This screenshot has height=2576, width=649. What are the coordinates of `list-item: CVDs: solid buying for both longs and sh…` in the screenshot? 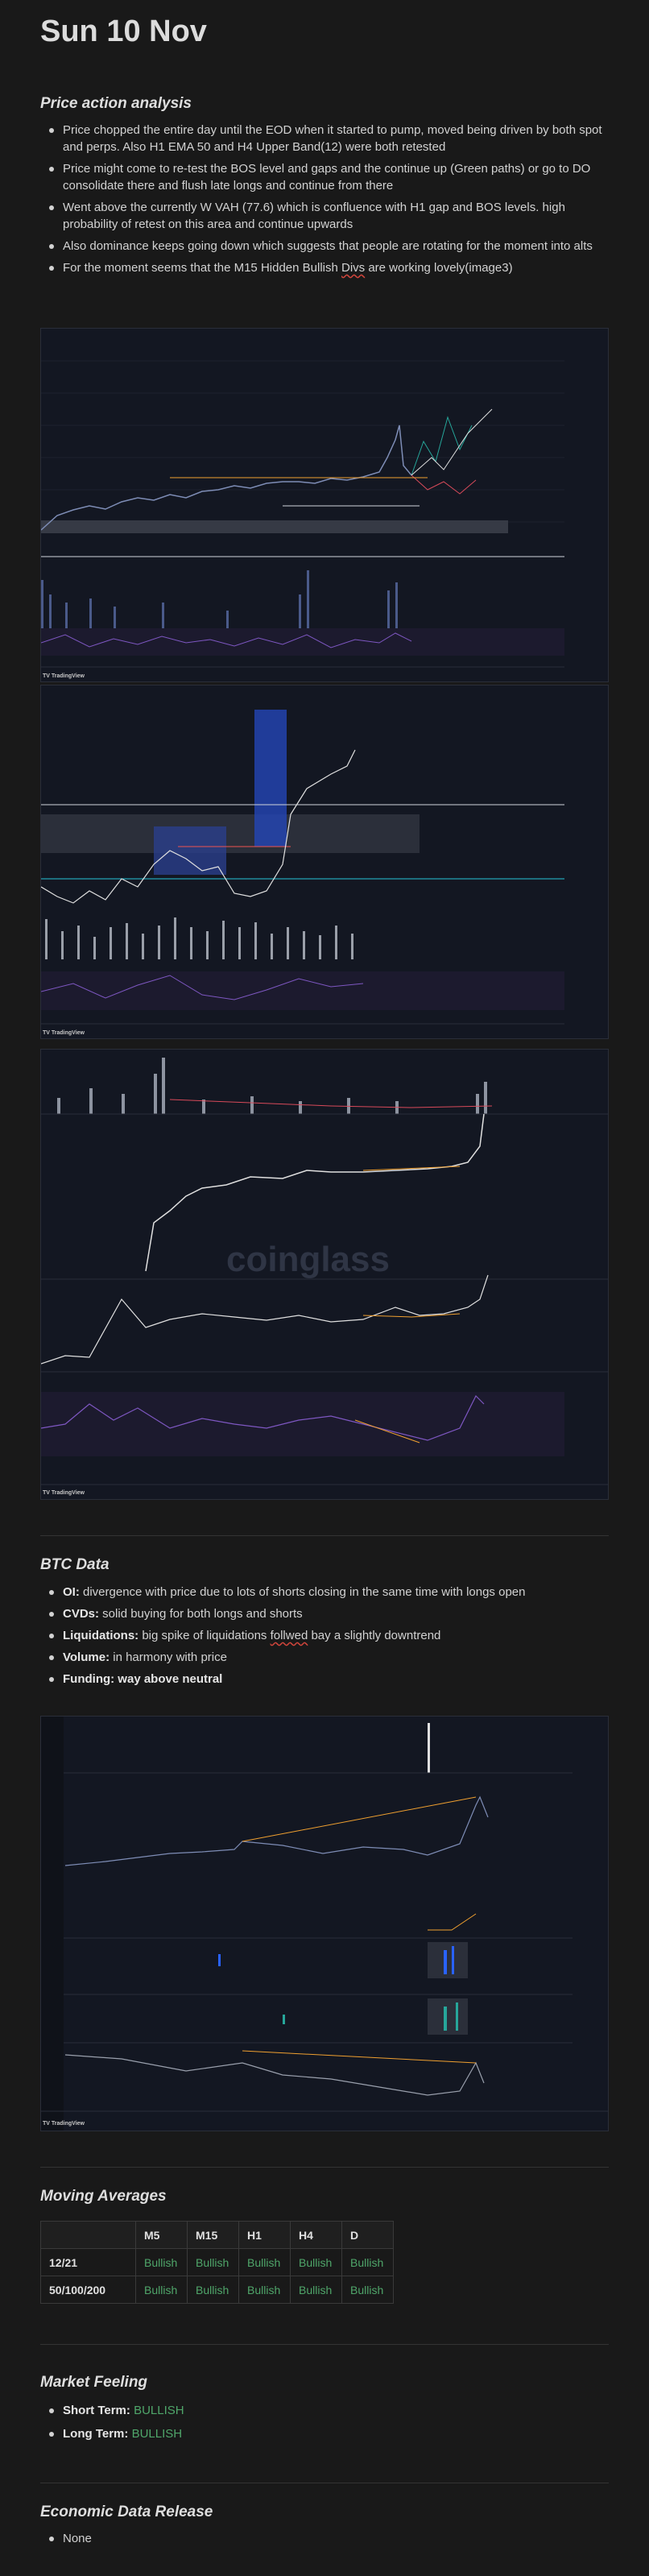 It's located at (323, 1613).